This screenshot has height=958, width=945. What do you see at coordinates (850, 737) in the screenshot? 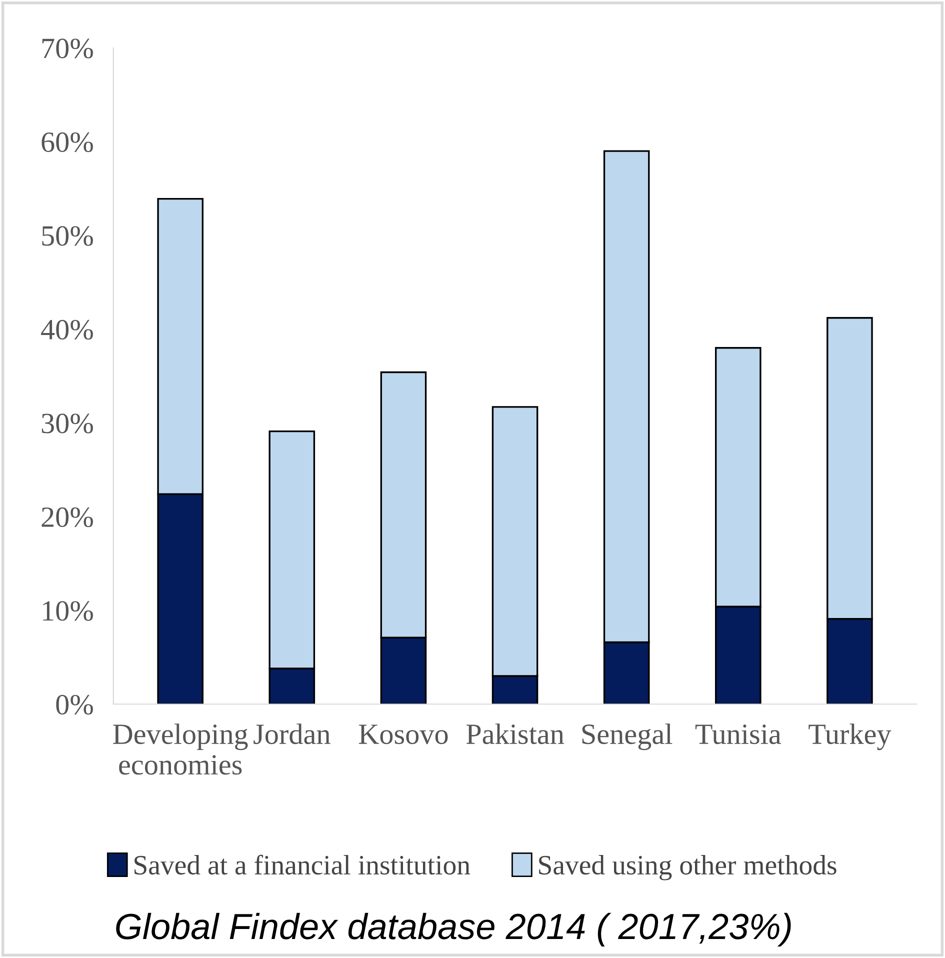
I see `x-tick-label: Turkey` at bounding box center [850, 737].